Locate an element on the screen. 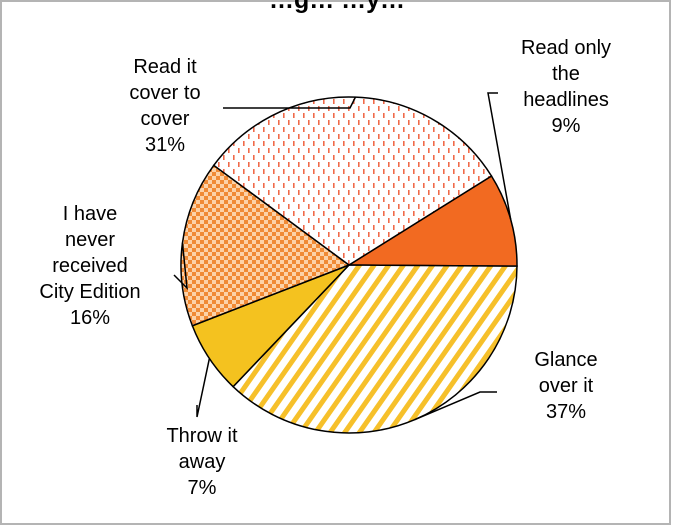  slice-category-label: away is located at coordinates (202, 462).